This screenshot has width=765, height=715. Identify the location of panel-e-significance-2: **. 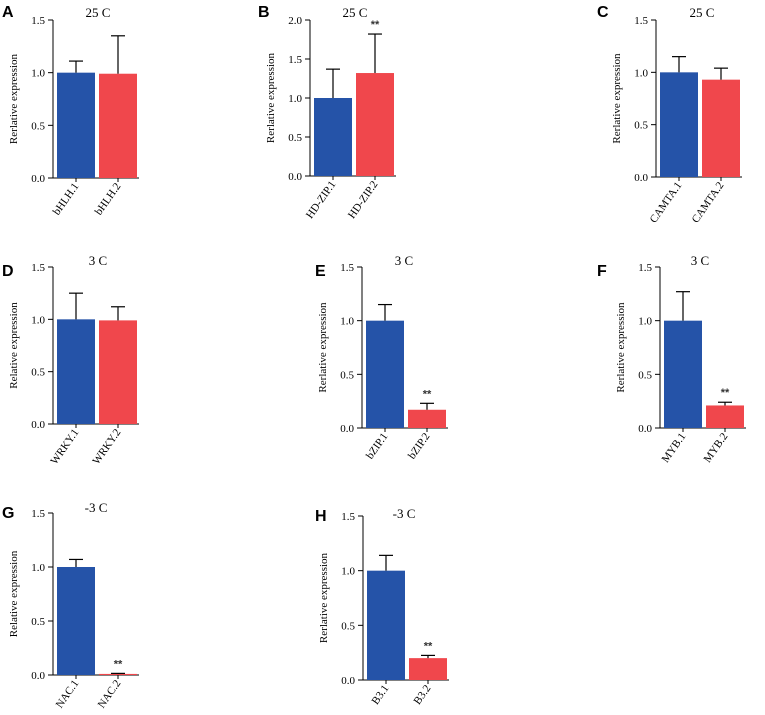
(427, 394).